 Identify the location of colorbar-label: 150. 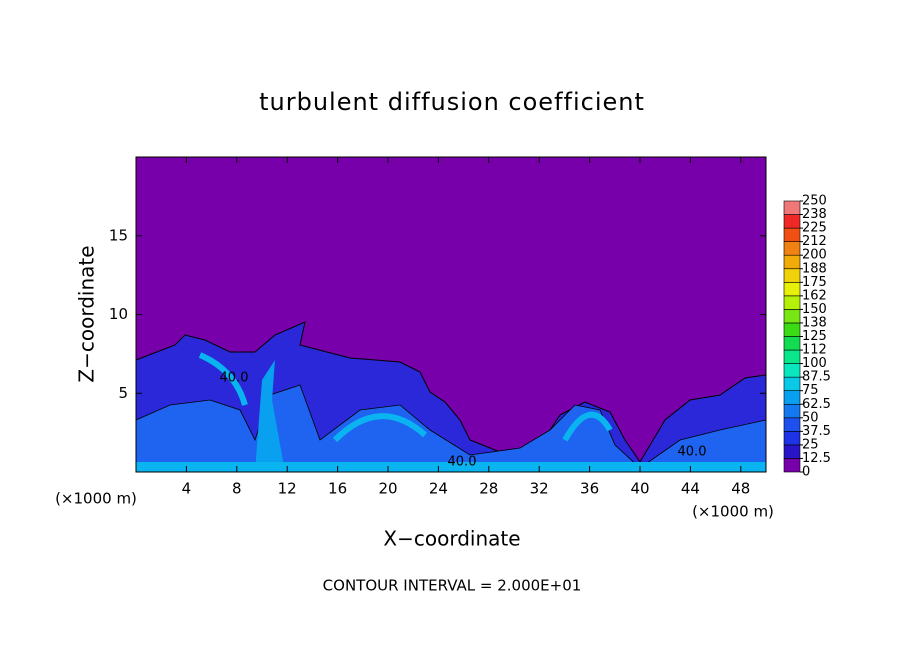
(814, 309).